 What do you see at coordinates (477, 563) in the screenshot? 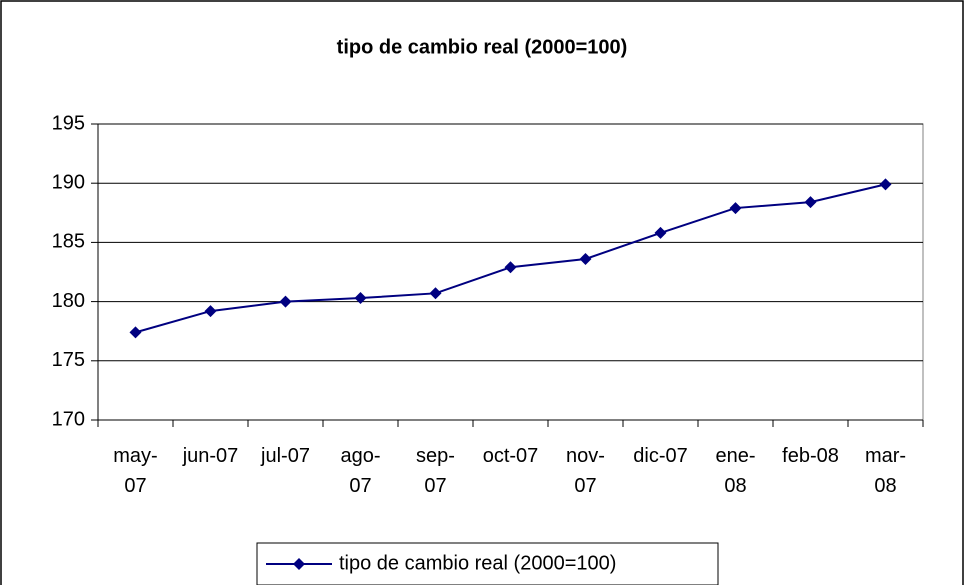
I see `legend-label: tipo de cambio real (2000=100)` at bounding box center [477, 563].